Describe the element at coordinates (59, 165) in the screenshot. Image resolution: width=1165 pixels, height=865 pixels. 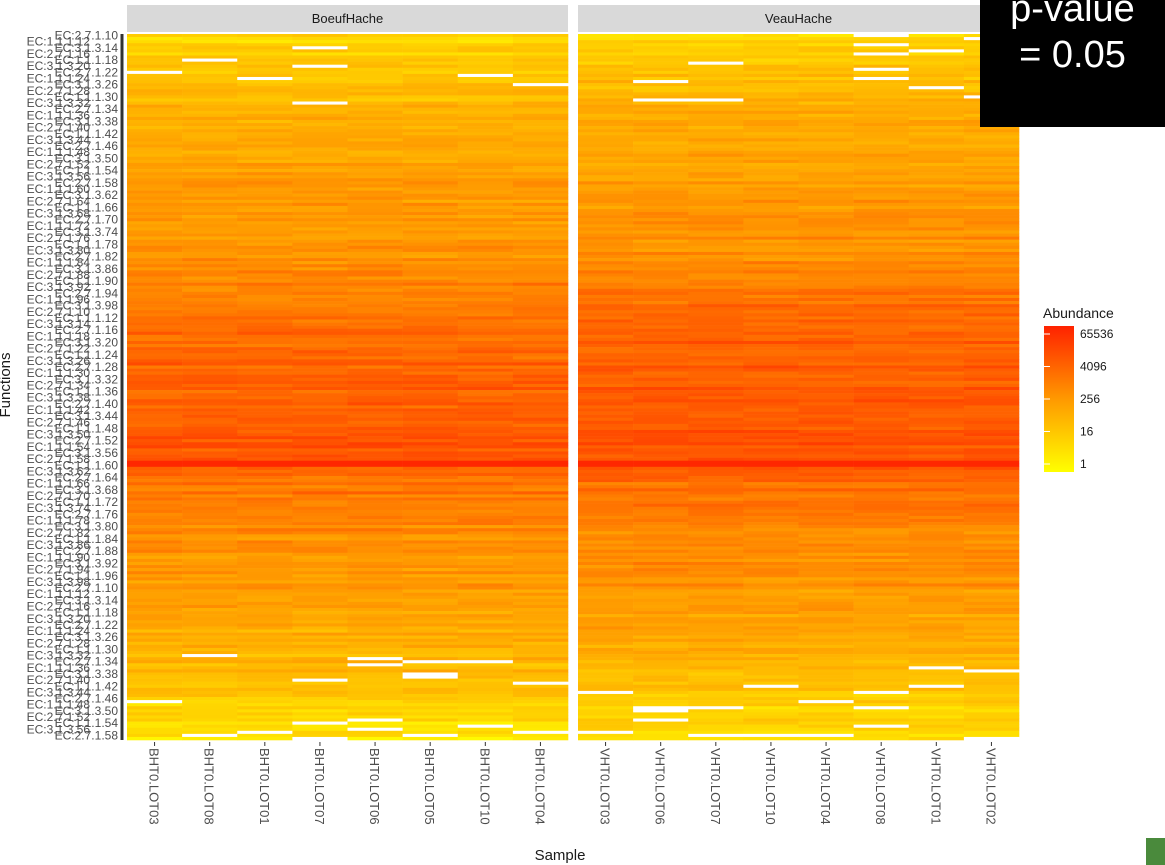
I see `y-tick-label: EC:2.7.1.52` at that location.